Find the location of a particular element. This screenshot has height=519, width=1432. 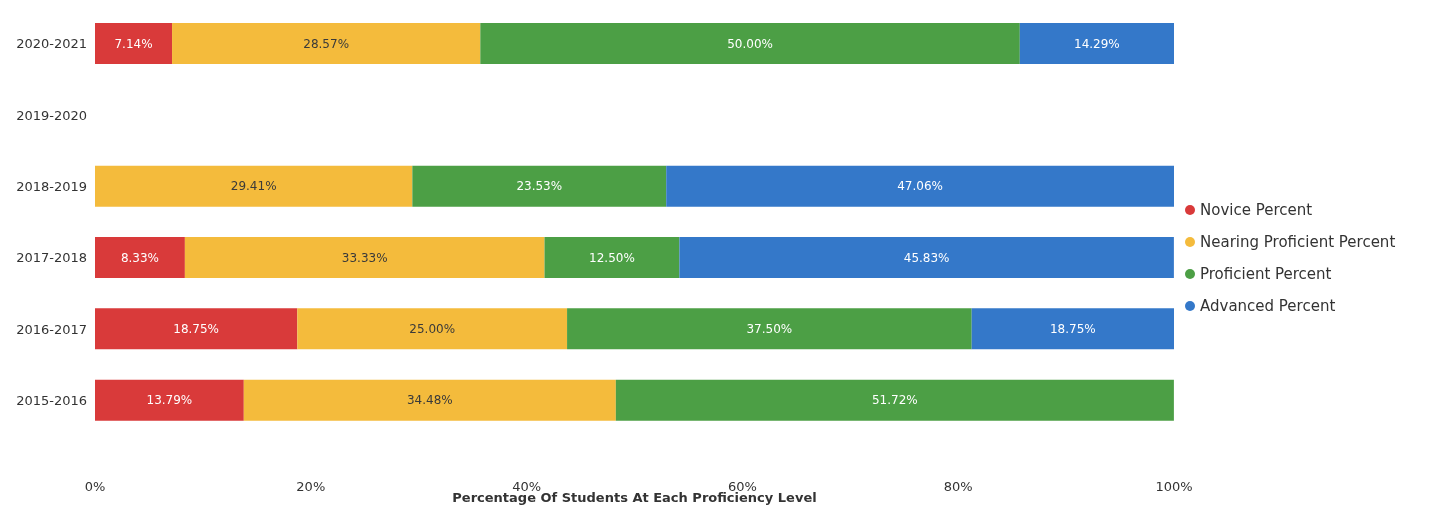

x-tick-label: 20% is located at coordinates (311, 487).